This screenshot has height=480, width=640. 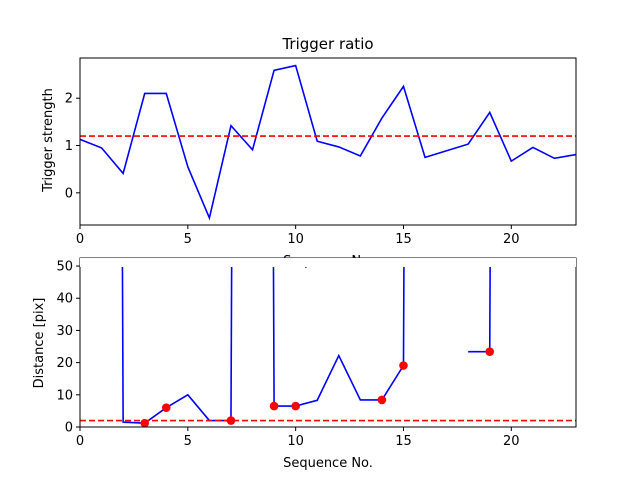 What do you see at coordinates (64, 395) in the screenshot?
I see `y-tick-label: 10` at bounding box center [64, 395].